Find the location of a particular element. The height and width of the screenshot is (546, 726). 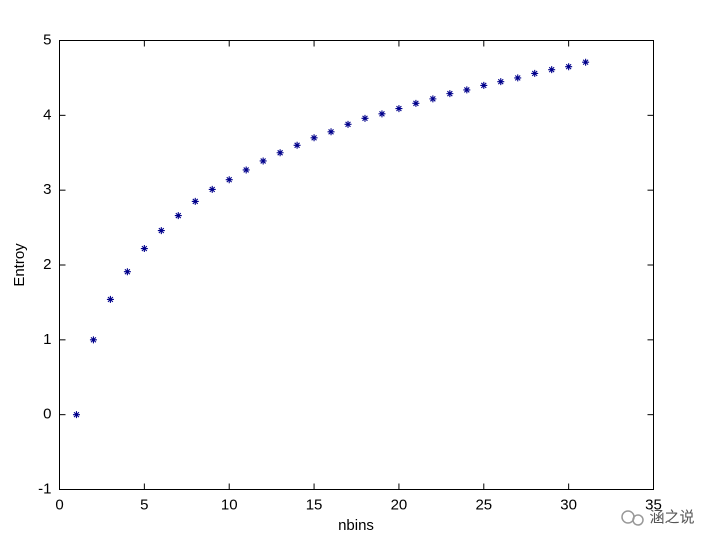

y-axis-label: Entroy is located at coordinates (19, 265).